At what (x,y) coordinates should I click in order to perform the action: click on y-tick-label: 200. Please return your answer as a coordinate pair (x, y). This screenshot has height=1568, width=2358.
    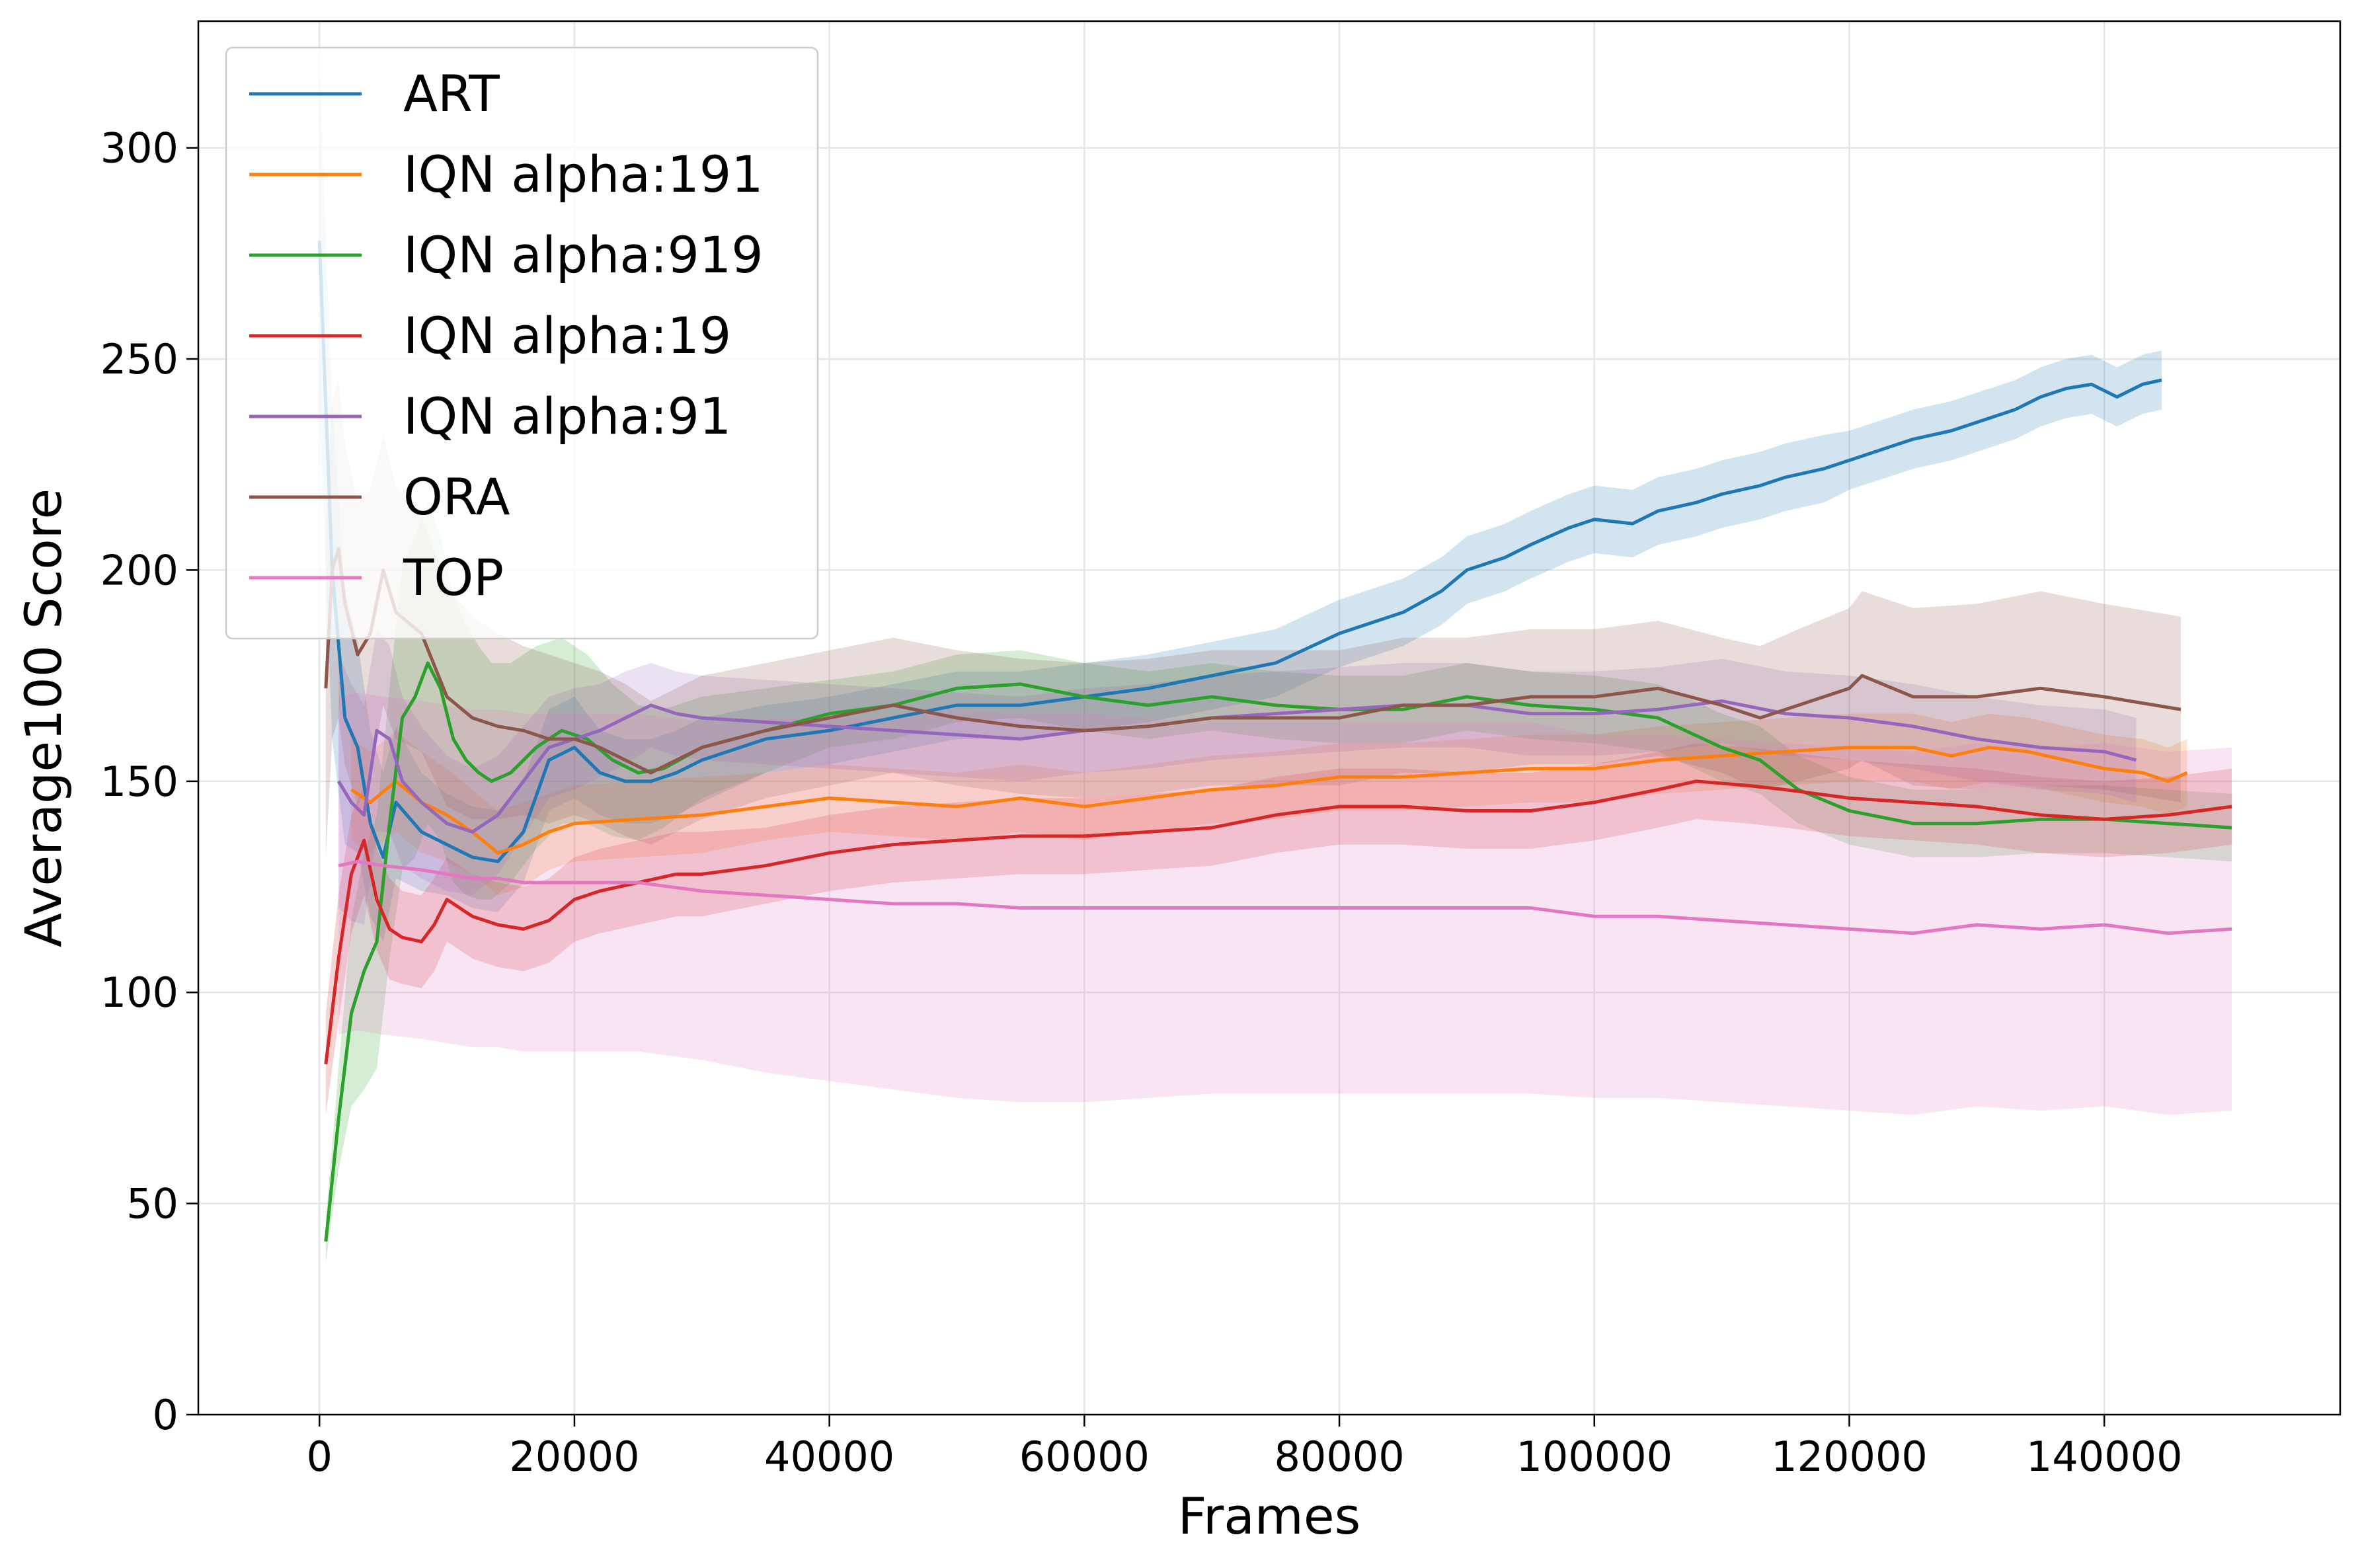
    Looking at the image, I should click on (139, 570).